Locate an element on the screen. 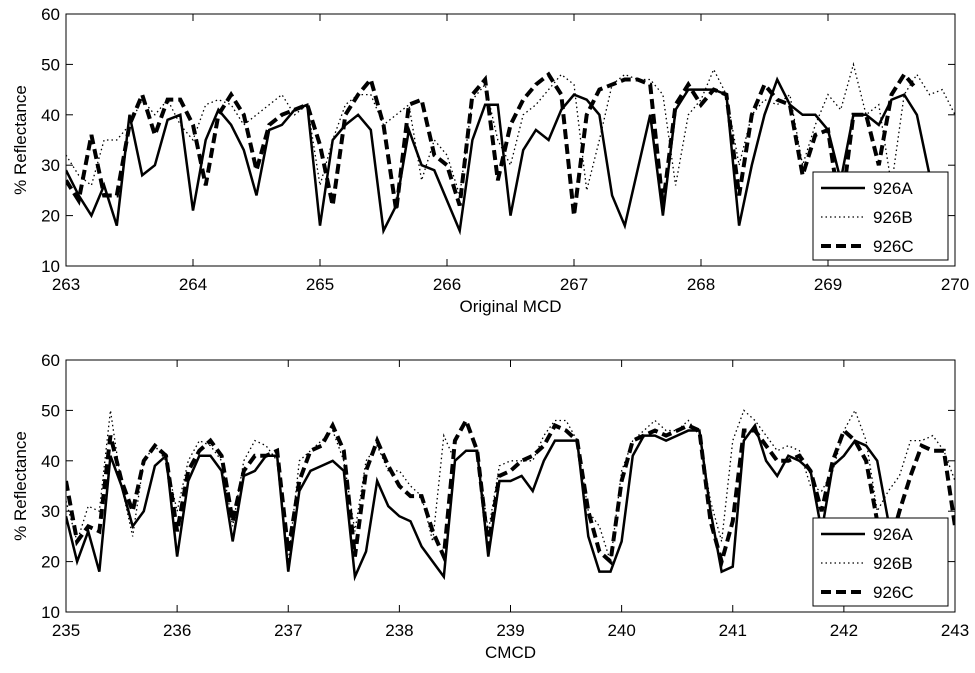 This screenshot has width=975, height=673. x-tick-label: 235 is located at coordinates (66, 630).